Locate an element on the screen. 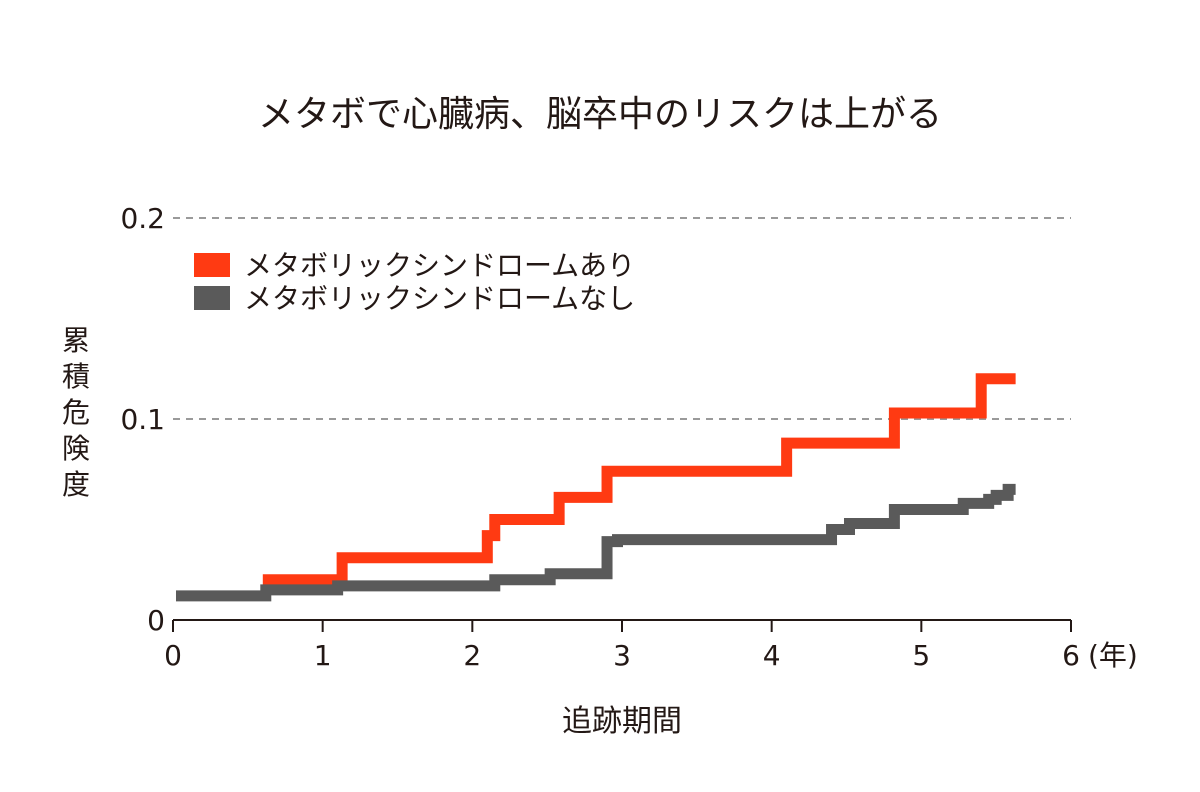 This screenshot has width=1200, height=792. y-tick-label: 0.1 is located at coordinates (142, 419).